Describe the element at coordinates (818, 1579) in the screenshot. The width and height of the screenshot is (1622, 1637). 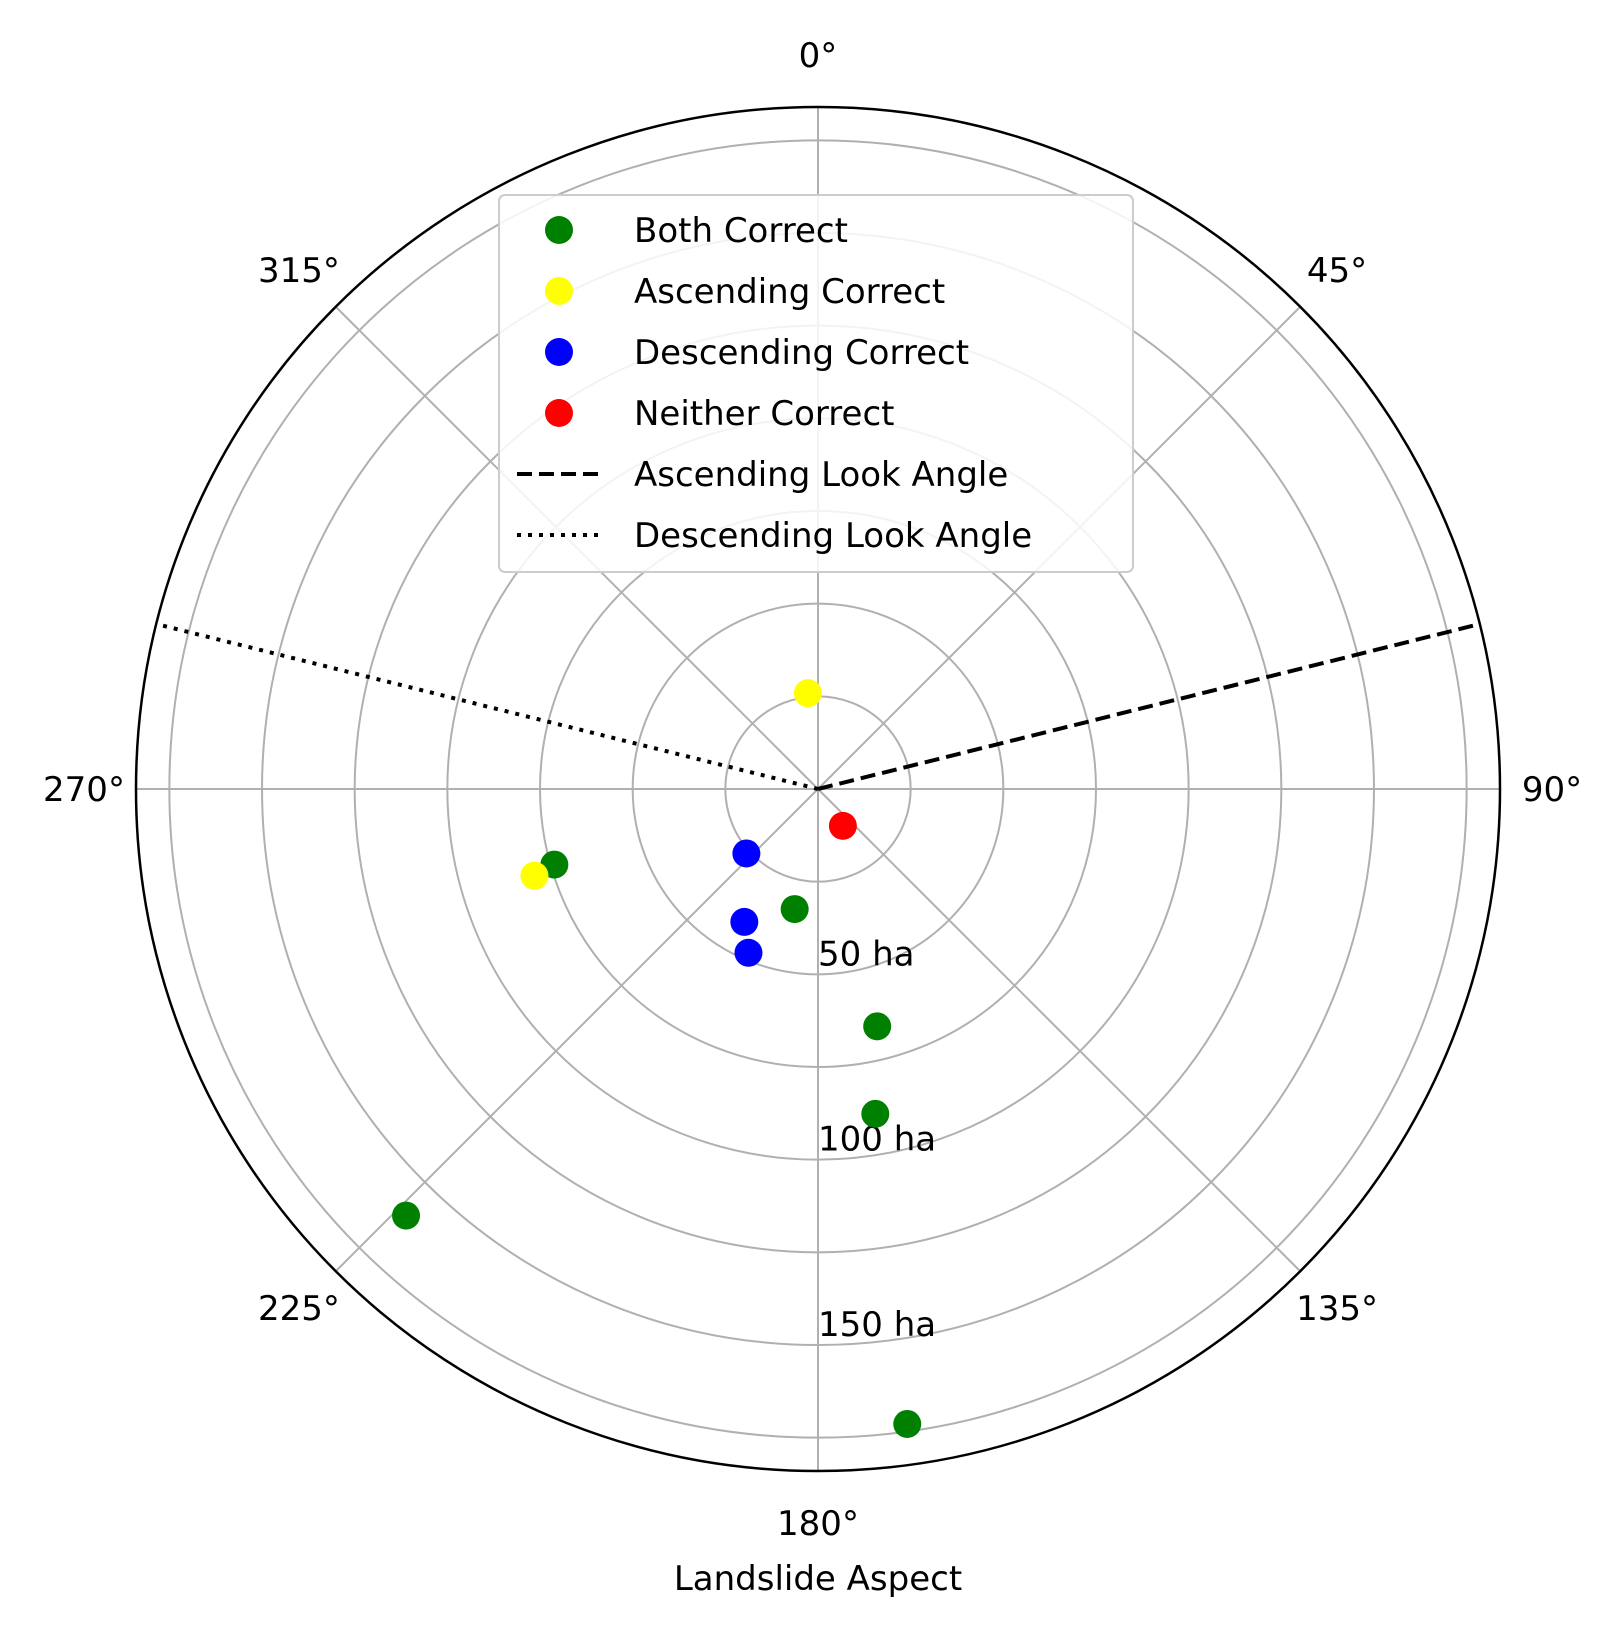
I see `x-axis-label: Landslide Aspect` at that location.